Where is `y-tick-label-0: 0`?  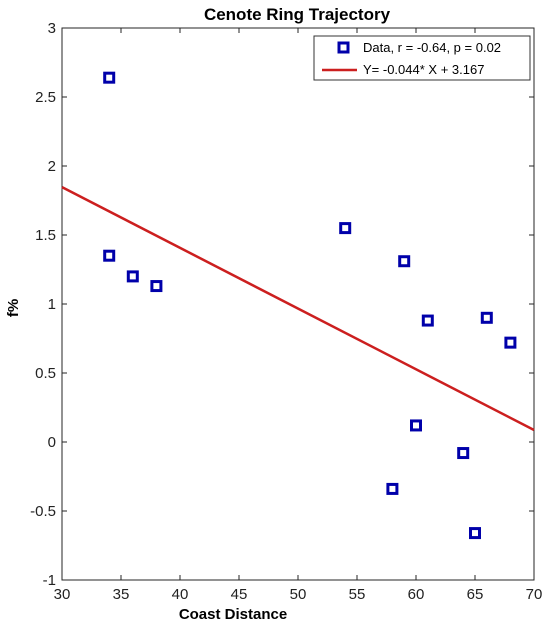
y-tick-label-0: 0 is located at coordinates (52, 442).